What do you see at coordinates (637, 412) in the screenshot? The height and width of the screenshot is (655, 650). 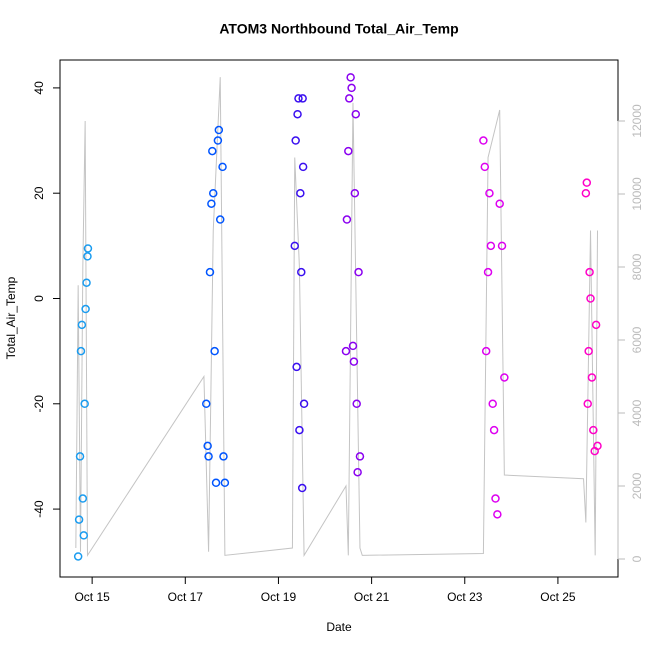 I see `y2-tick-label: 4000` at bounding box center [637, 412].